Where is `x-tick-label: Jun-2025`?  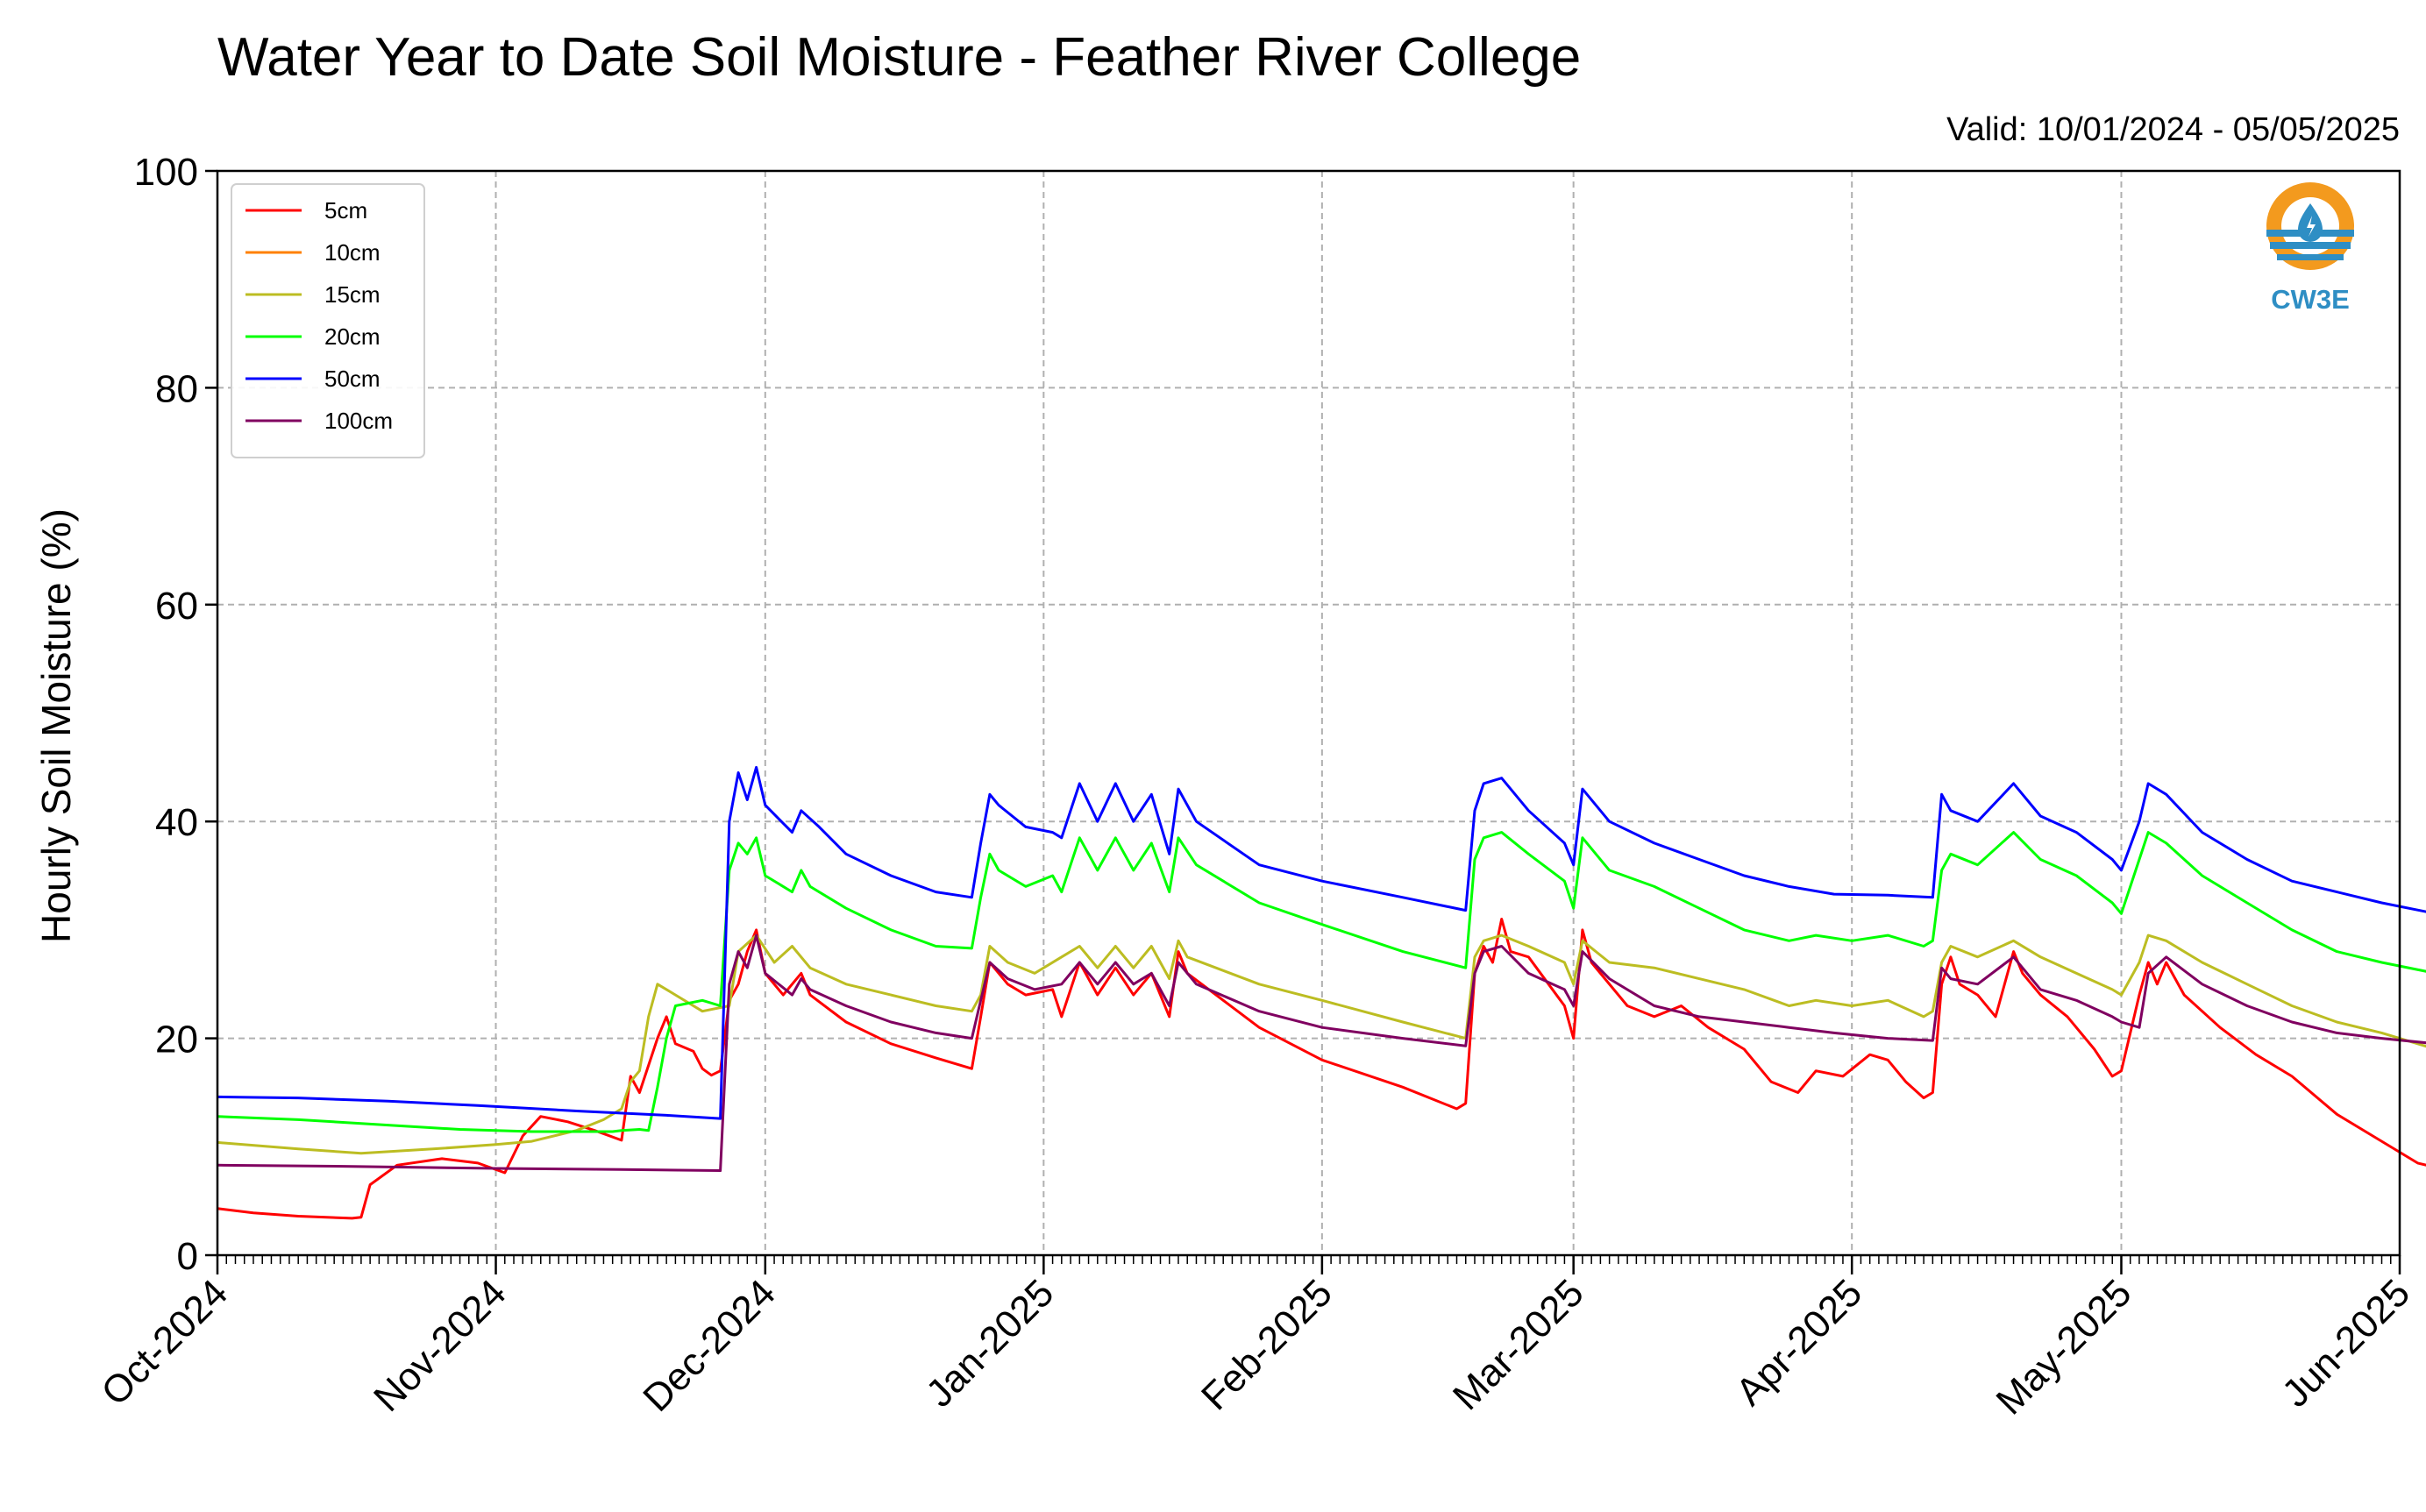 x-tick-label: Jun-2025 is located at coordinates (2346, 1343).